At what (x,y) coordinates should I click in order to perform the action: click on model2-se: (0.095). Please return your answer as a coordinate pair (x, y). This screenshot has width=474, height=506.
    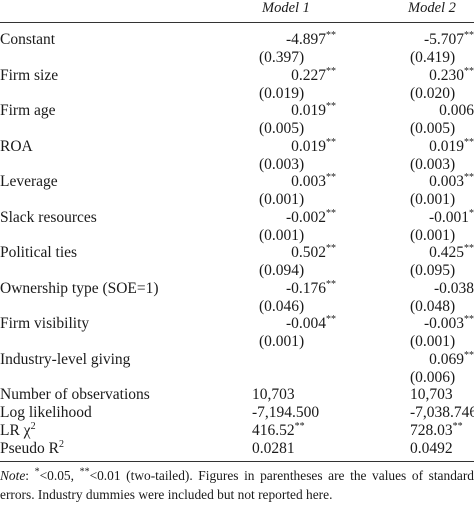
    Looking at the image, I should click on (433, 270).